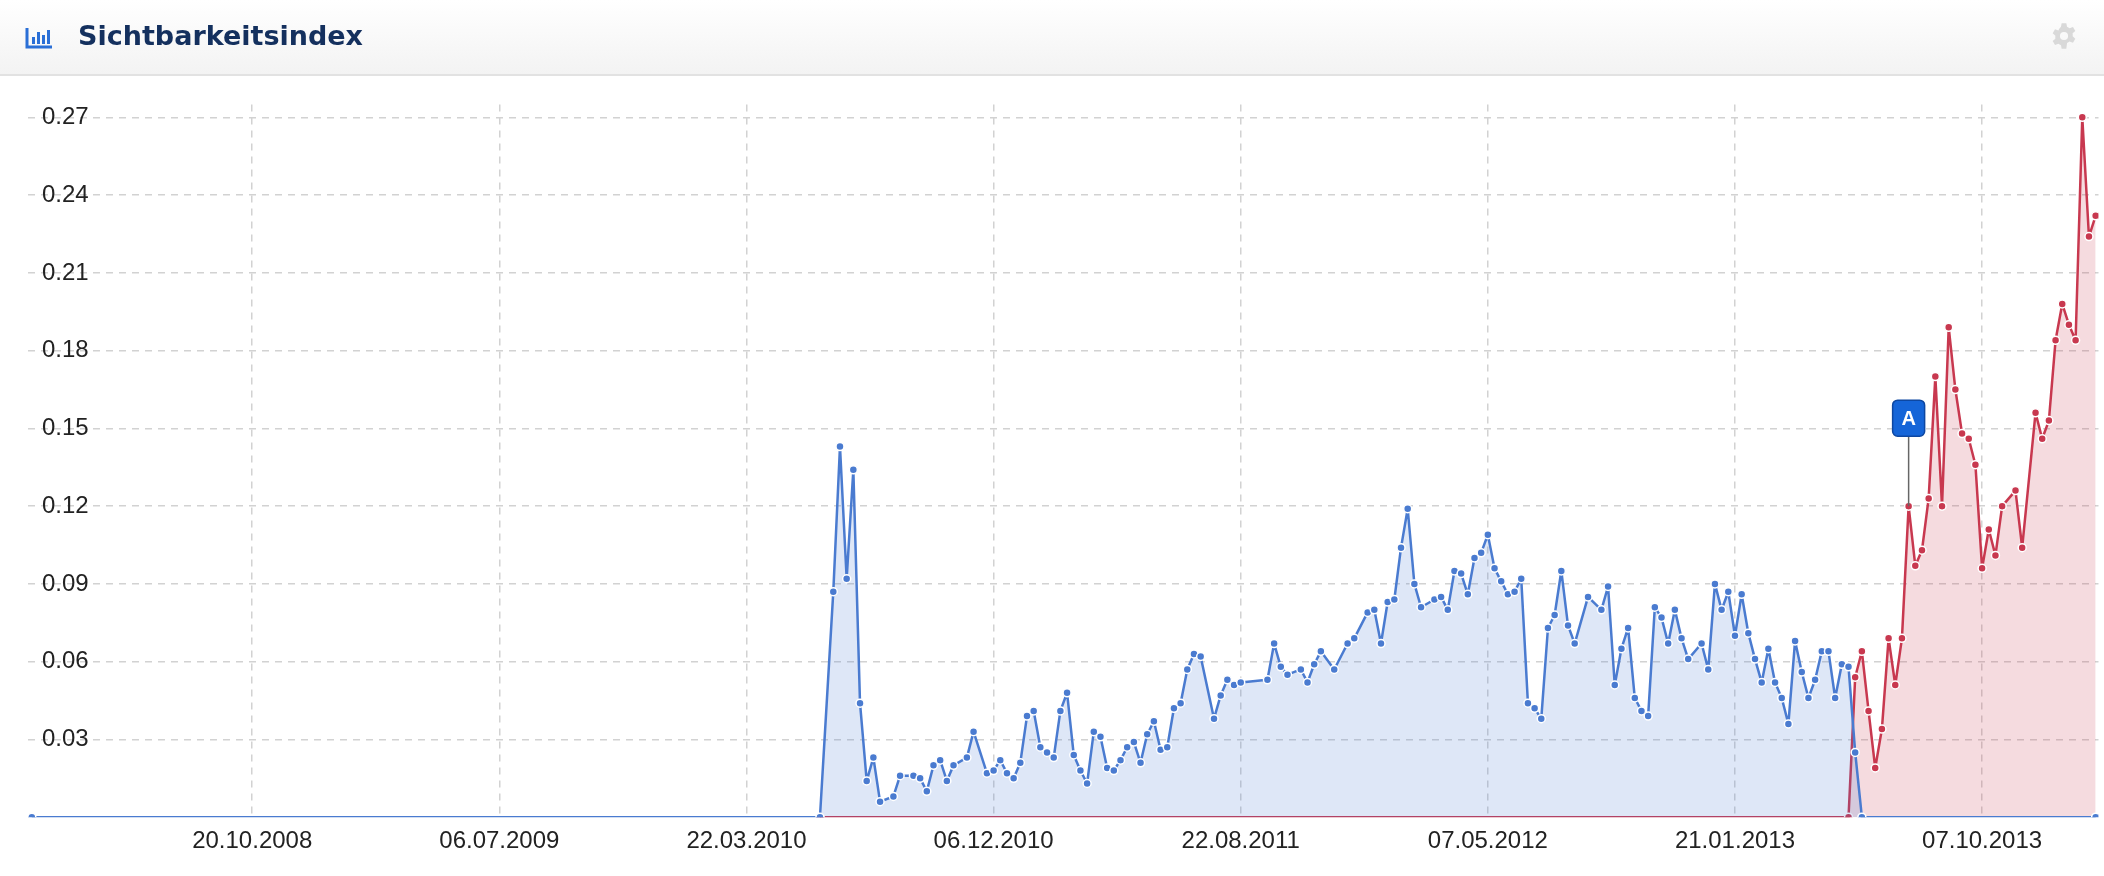  Describe the element at coordinates (65, 504) in the screenshot. I see `y-tick-label: 0.12` at that location.